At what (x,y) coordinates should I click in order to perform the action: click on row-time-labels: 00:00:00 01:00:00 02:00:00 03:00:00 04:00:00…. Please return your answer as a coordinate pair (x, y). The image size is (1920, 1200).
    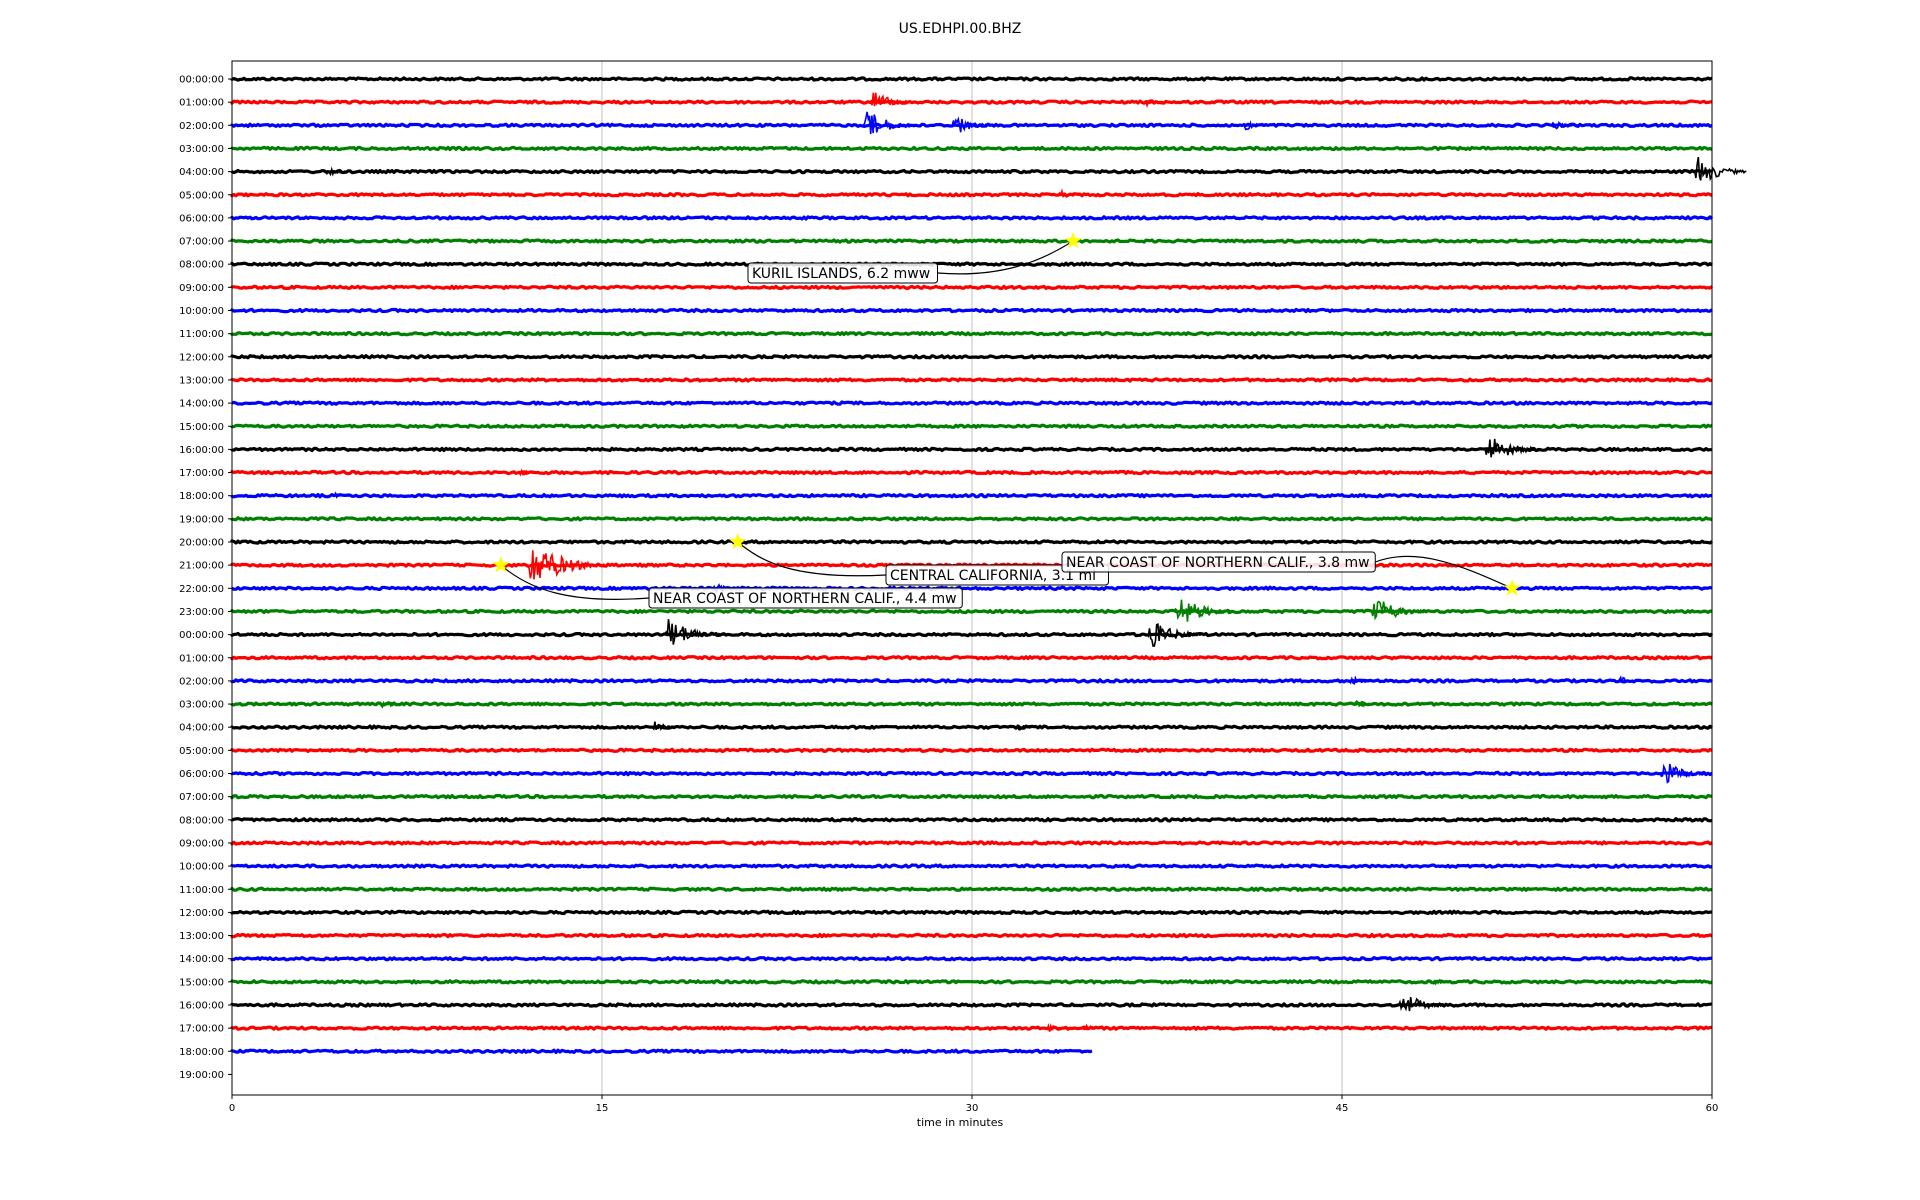
    Looking at the image, I should click on (205, 578).